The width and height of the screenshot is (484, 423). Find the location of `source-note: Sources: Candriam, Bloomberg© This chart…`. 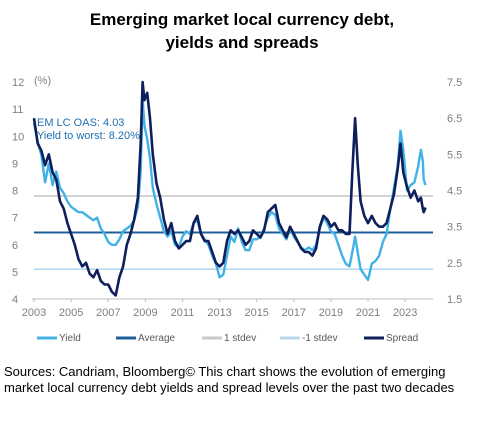

source-note: Sources: Candriam, Bloomberg© This chart… is located at coordinates (229, 379).